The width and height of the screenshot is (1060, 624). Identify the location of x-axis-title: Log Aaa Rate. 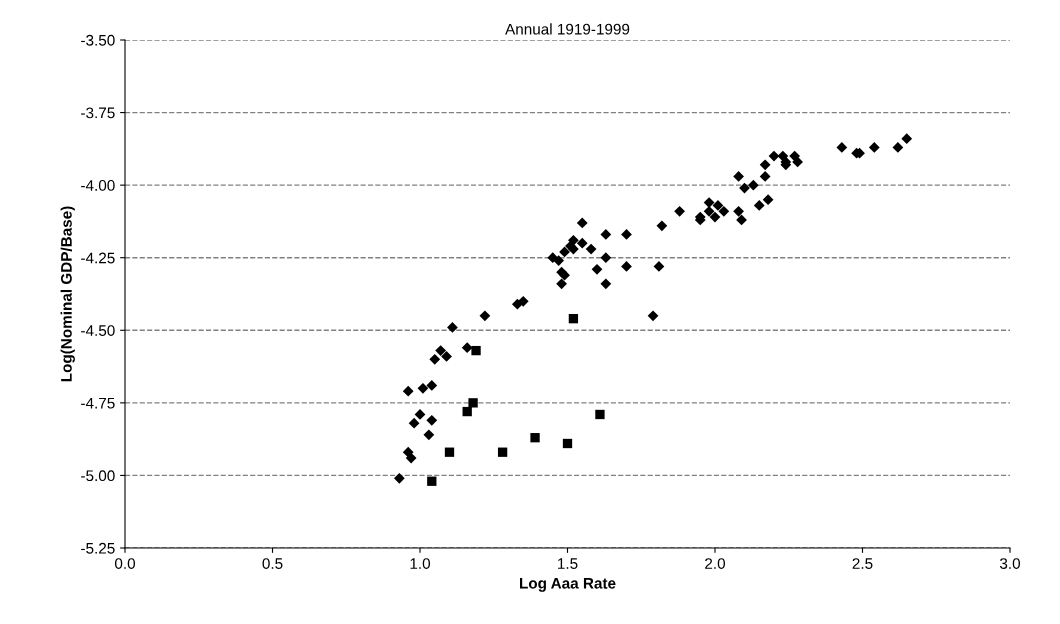
(568, 585).